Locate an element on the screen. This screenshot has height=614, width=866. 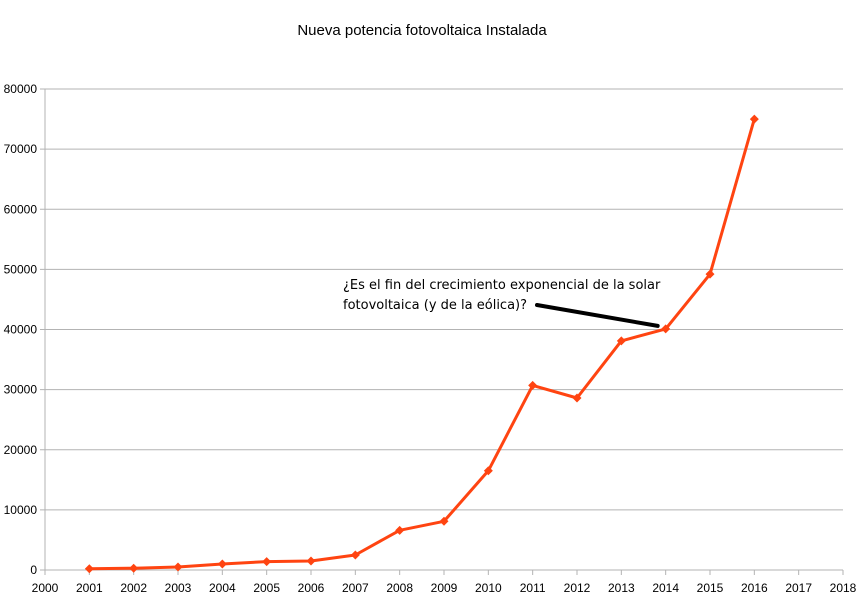
y-tick-label: 70000 is located at coordinates (21, 149).